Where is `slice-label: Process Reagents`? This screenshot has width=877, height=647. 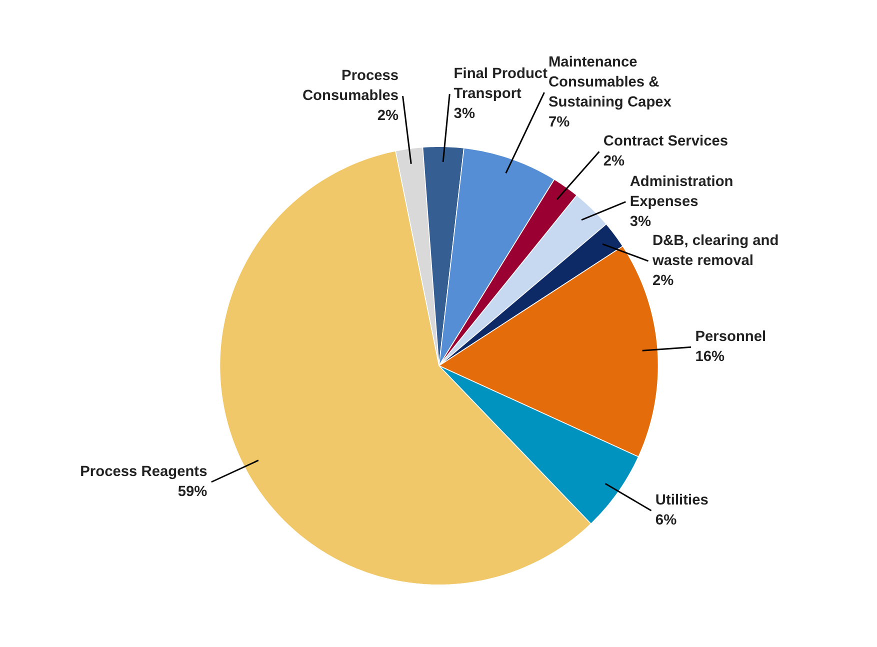 slice-label: Process Reagents is located at coordinates (144, 472).